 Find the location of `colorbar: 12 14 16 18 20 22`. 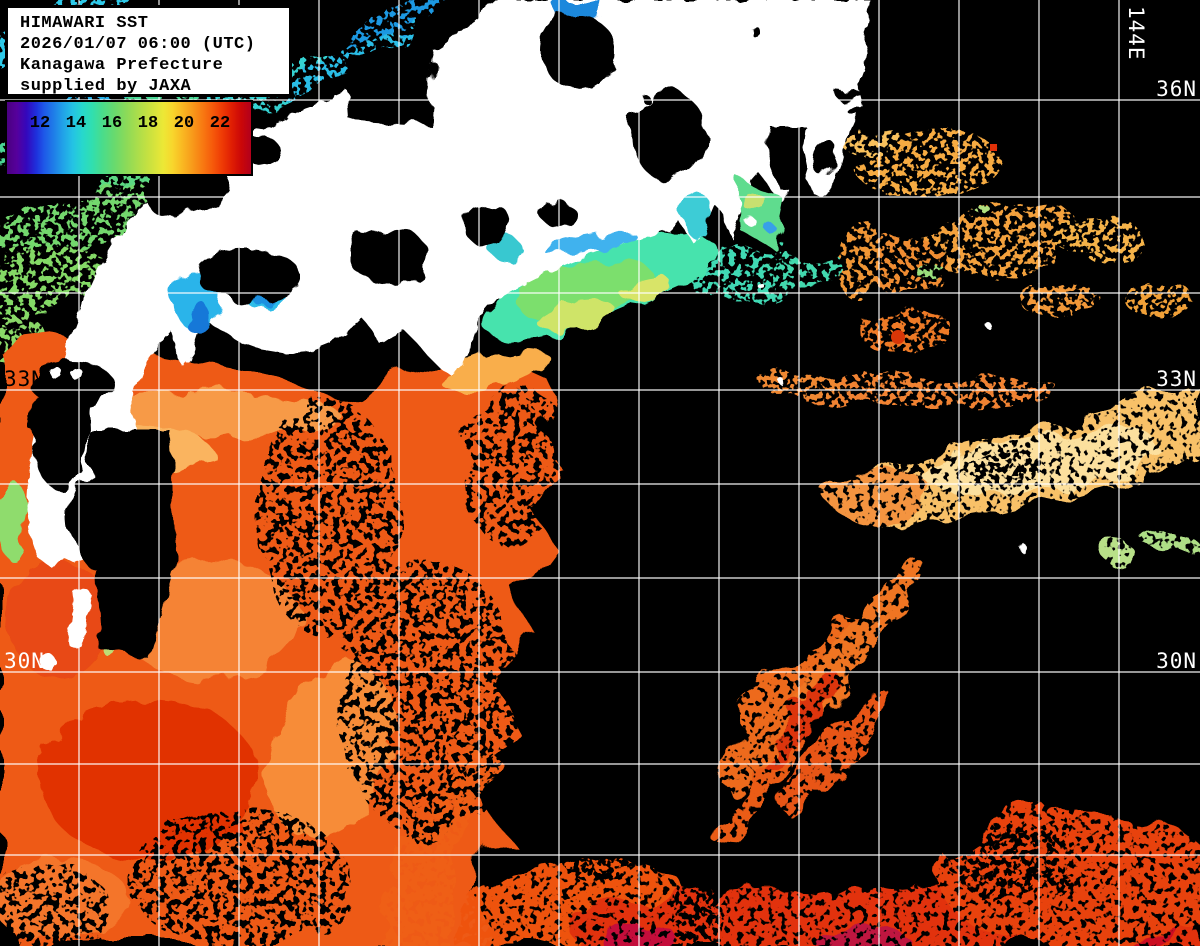

colorbar: 12 14 16 18 20 22 is located at coordinates (129, 138).